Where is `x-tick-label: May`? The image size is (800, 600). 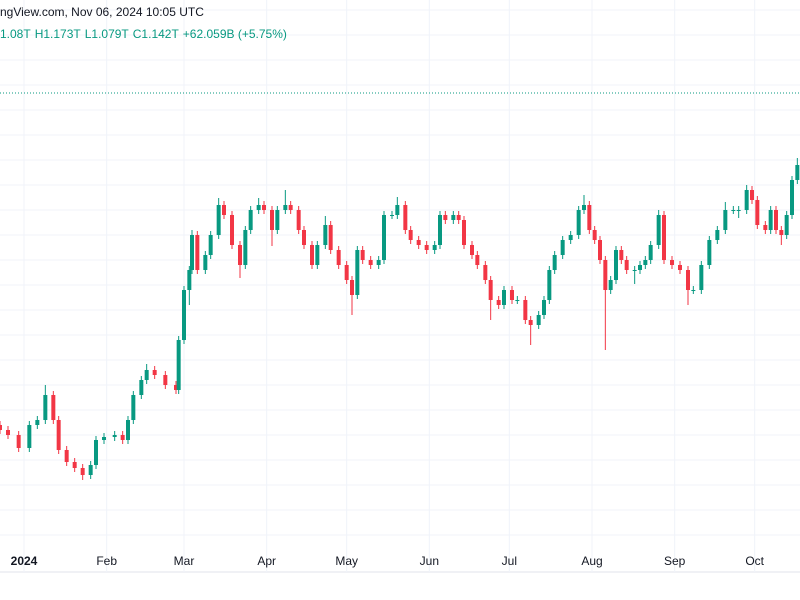 x-tick-label: May is located at coordinates (346, 561).